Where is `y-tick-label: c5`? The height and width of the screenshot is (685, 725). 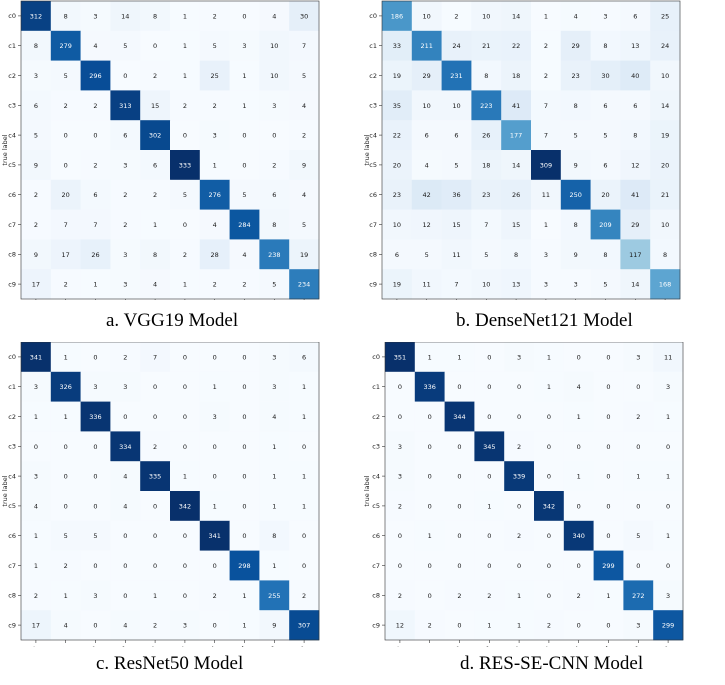 y-tick-label: c5 is located at coordinates (373, 165).